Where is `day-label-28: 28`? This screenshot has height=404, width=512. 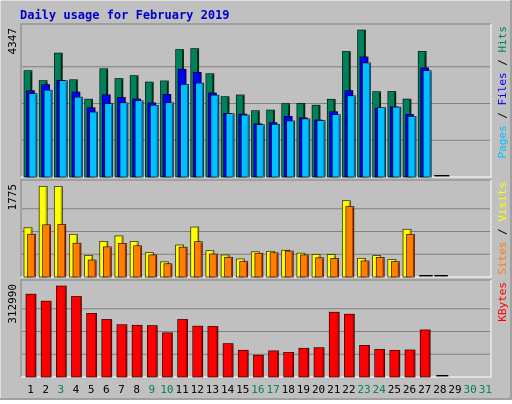
day-label-28: 28 is located at coordinates (439, 389).